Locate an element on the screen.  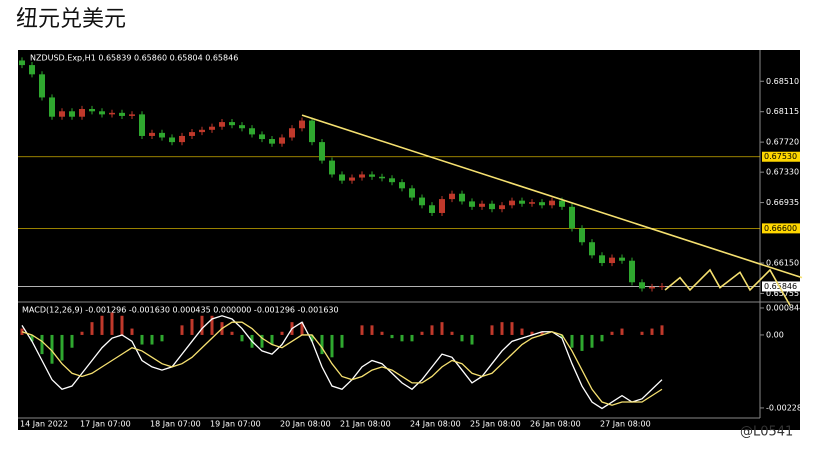
y-tick-label: 0.68510 is located at coordinates (782, 81).